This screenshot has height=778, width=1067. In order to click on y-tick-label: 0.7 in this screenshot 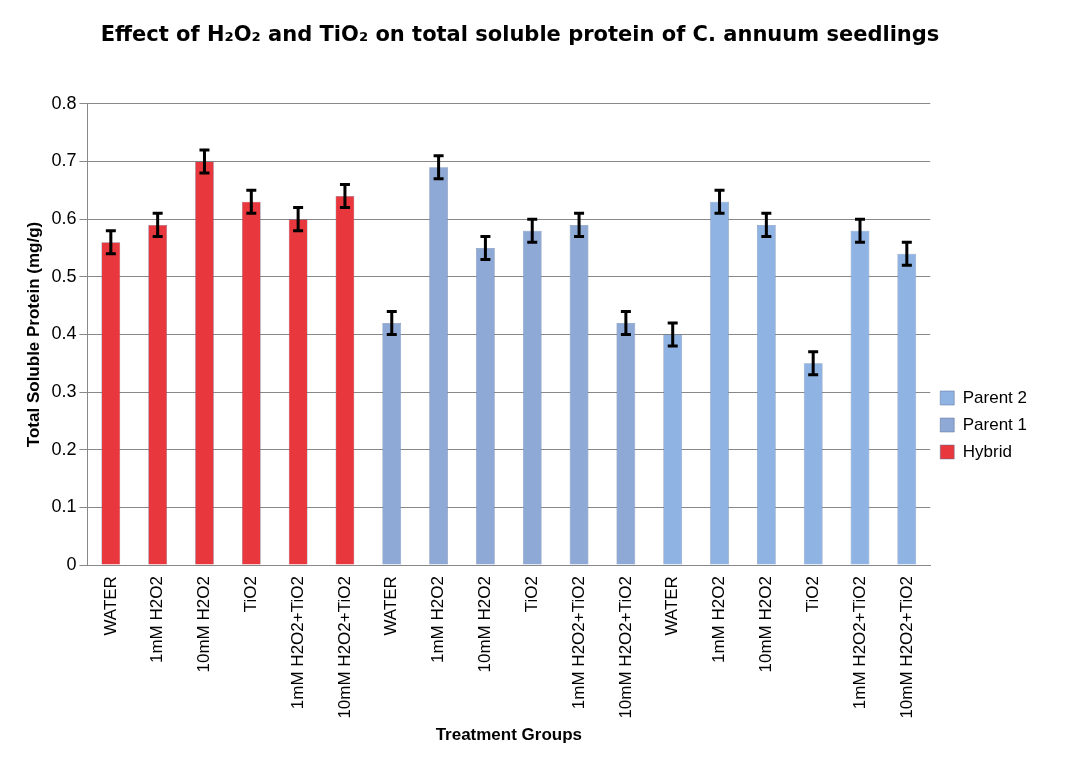, I will do `click(64, 160)`.